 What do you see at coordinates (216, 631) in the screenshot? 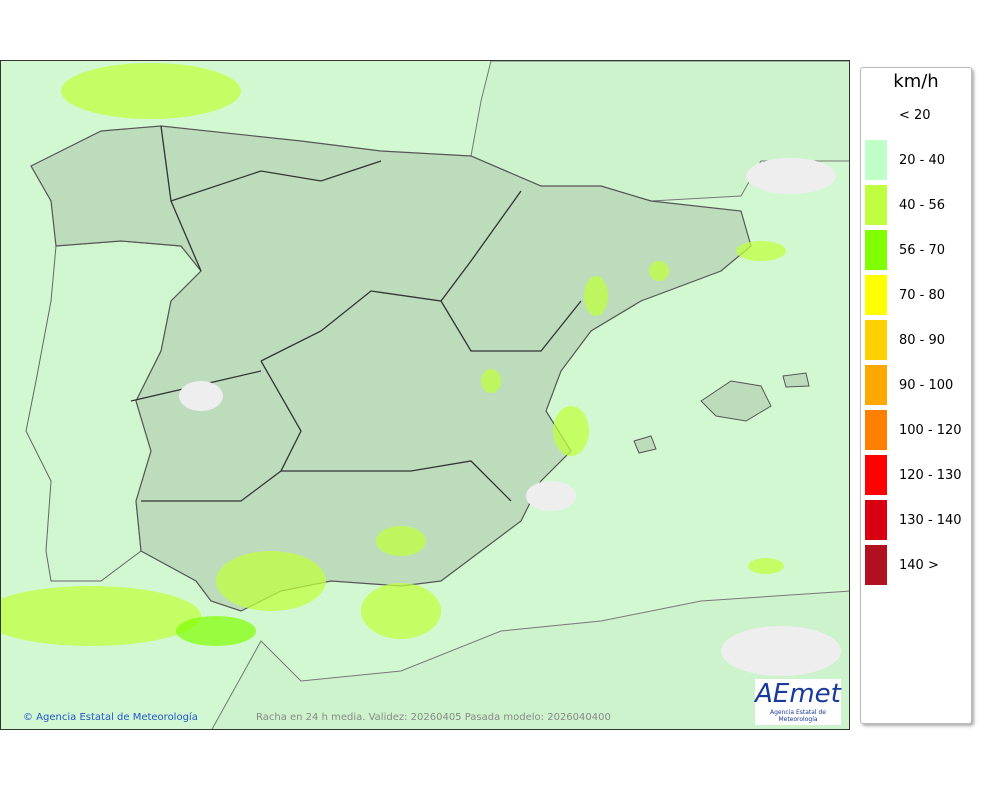
I see `wind-56-70-area` at bounding box center [216, 631].